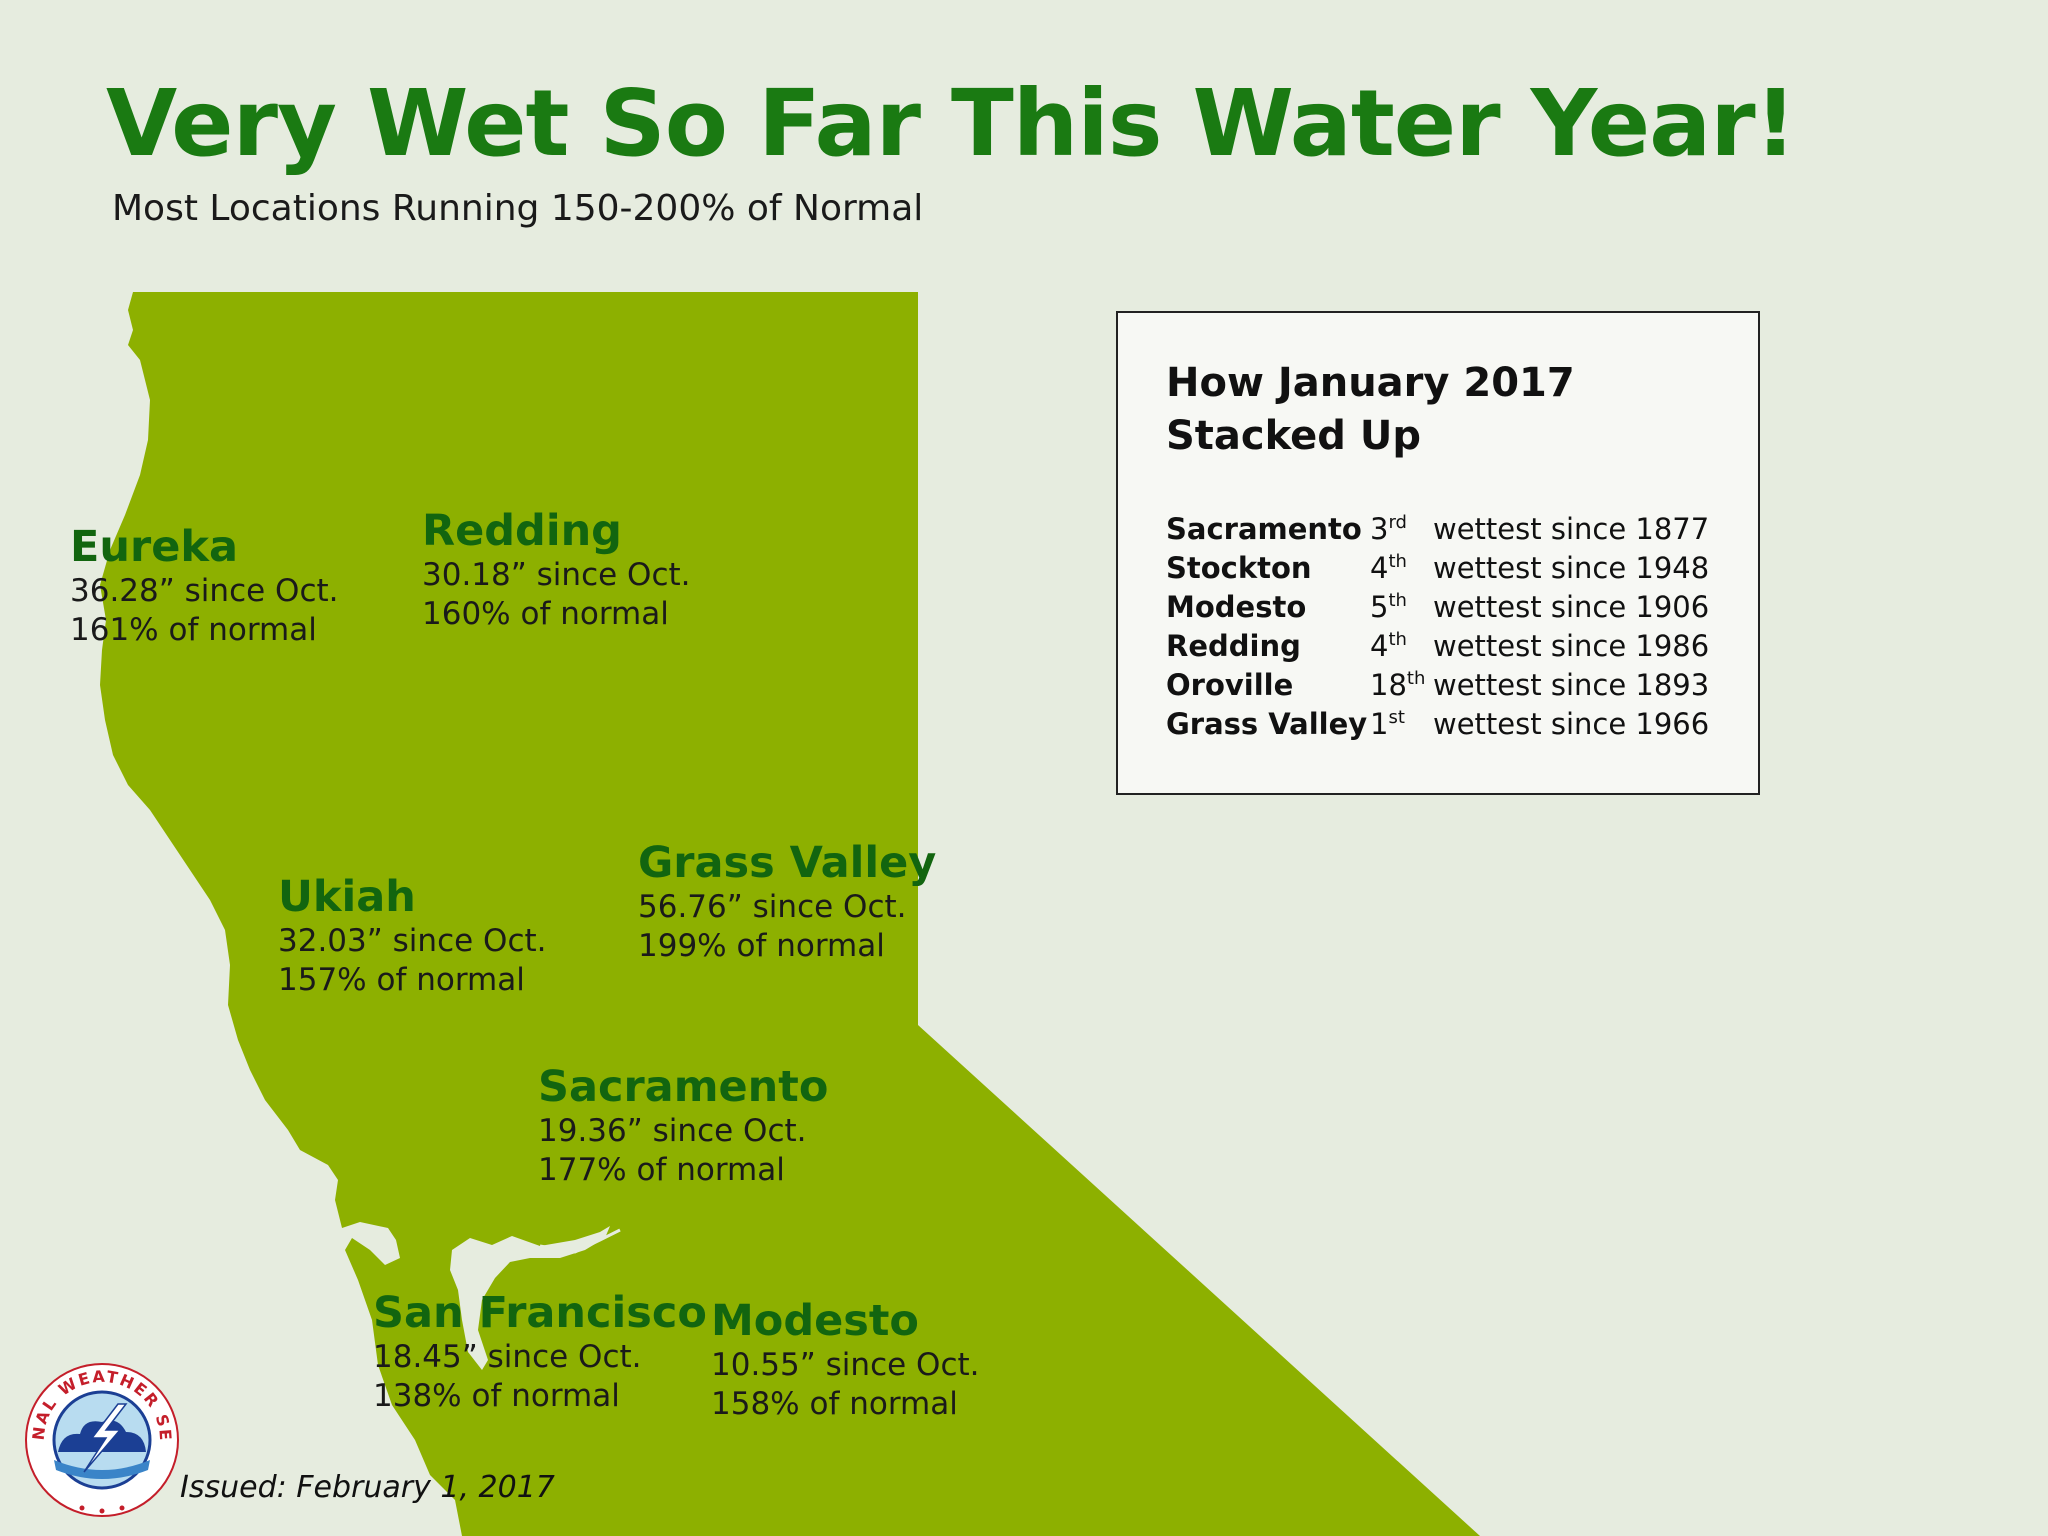 Image resolution: width=2048 pixels, height=1536 pixels. What do you see at coordinates (204, 591) in the screenshot?
I see `city-precip: 36.28” since Oct.` at bounding box center [204, 591].